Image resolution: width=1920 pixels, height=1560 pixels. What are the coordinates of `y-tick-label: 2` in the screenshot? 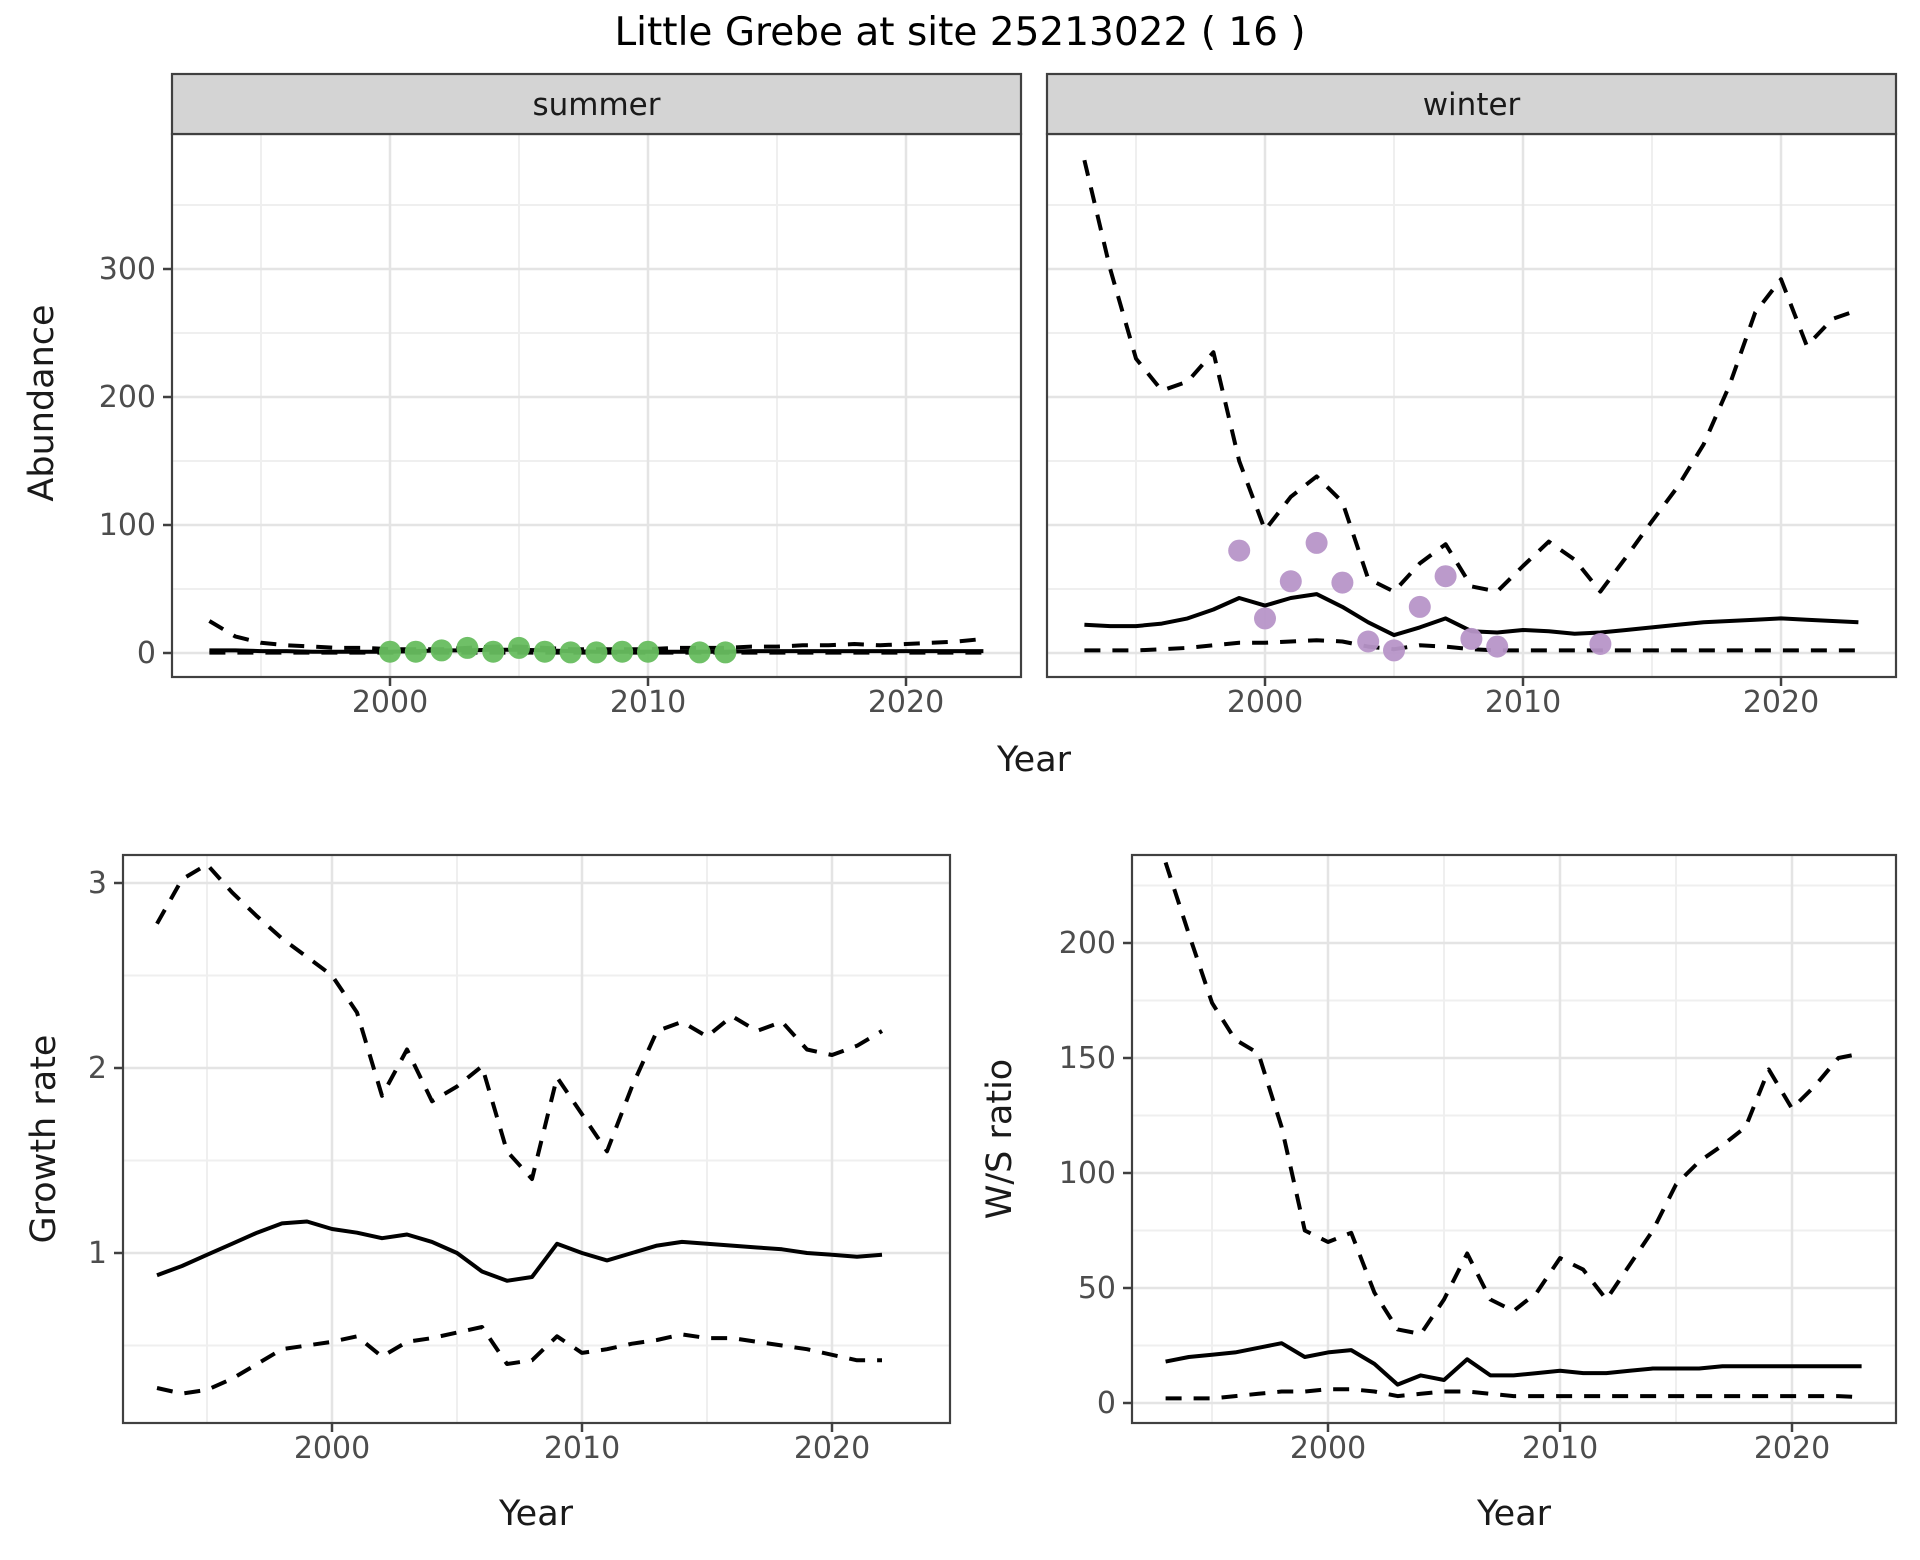 It's located at (97, 1068).